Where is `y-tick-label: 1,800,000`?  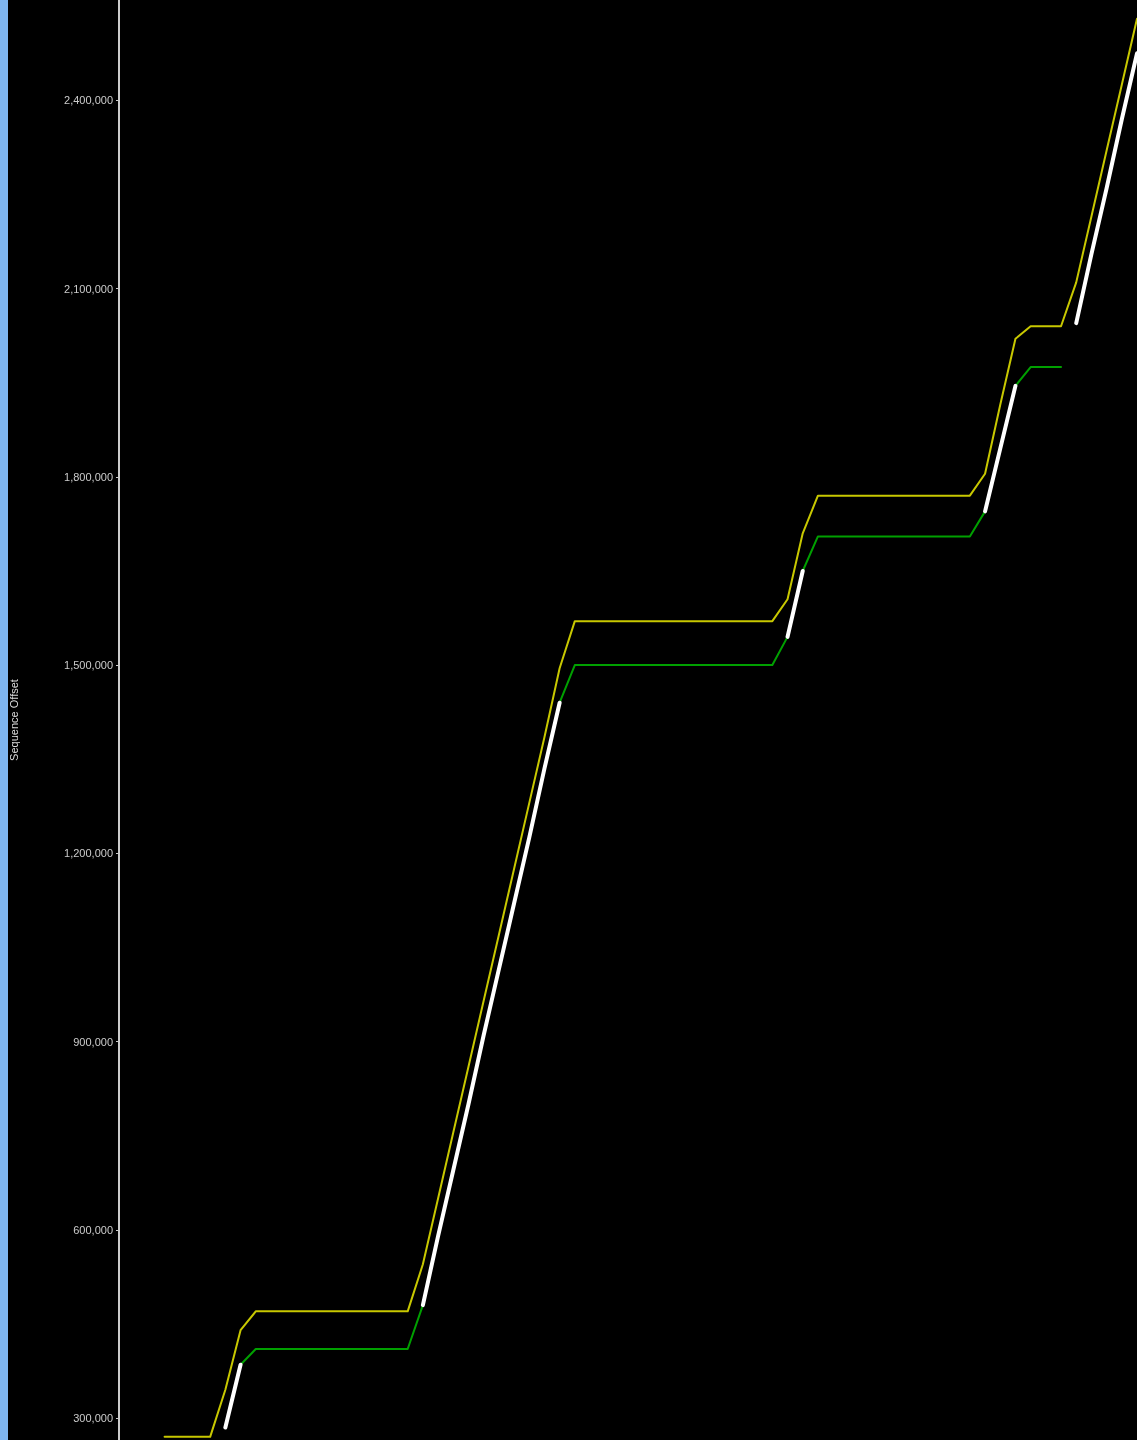
y-tick-label: 1,800,000 is located at coordinates (88, 476).